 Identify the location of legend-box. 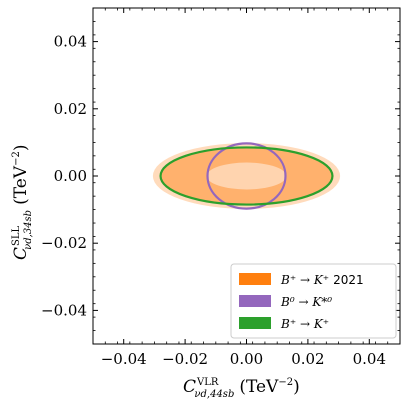
(313, 301).